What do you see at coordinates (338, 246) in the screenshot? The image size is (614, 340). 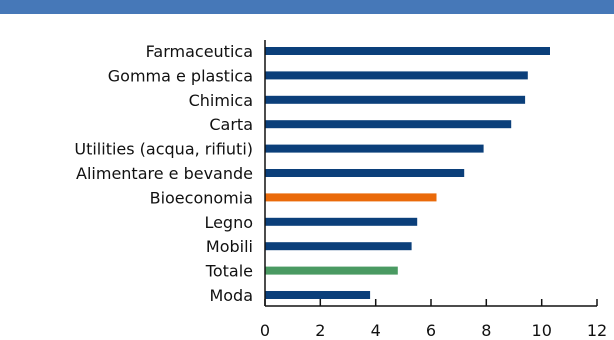 I see `bar-mobili` at bounding box center [338, 246].